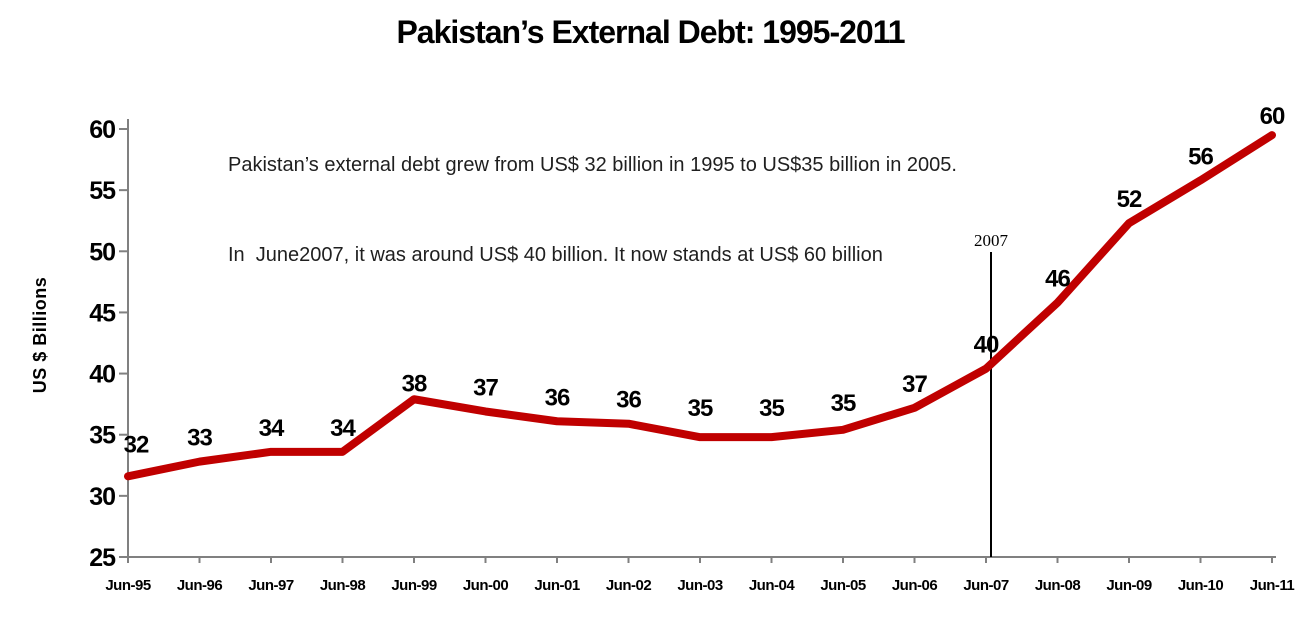 The width and height of the screenshot is (1301, 625). Describe the element at coordinates (991, 240) in the screenshot. I see `event-year-label: 2007` at that location.